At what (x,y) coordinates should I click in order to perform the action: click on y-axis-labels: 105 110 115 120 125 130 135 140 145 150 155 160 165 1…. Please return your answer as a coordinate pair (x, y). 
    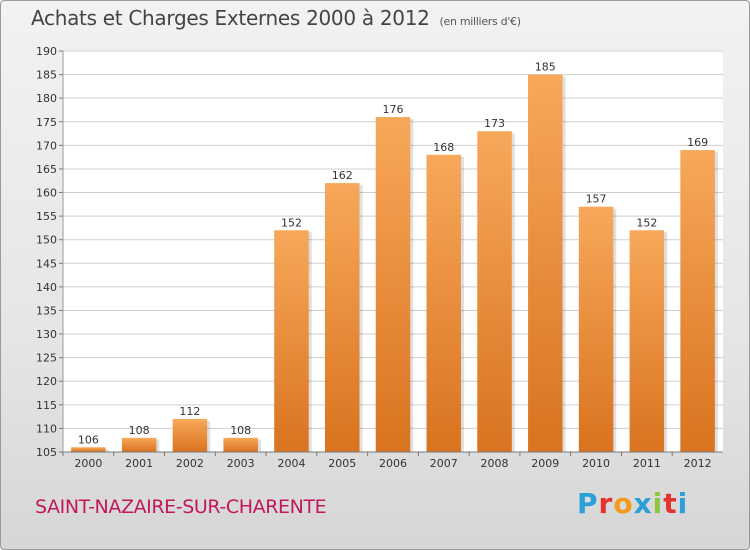
    Looking at the image, I should click on (46, 252).